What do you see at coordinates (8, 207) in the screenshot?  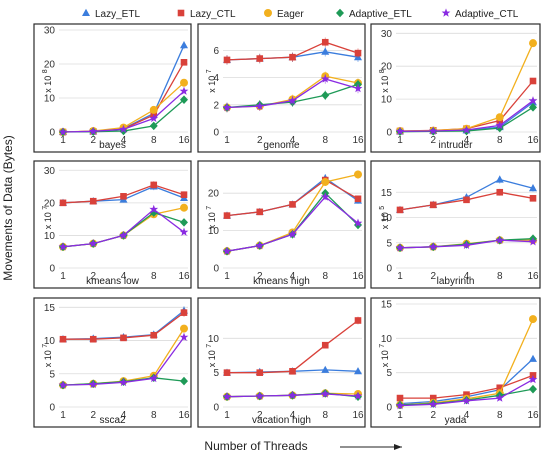 I see `y-axis-label: Movements of Data (Bytes)` at bounding box center [8, 207].